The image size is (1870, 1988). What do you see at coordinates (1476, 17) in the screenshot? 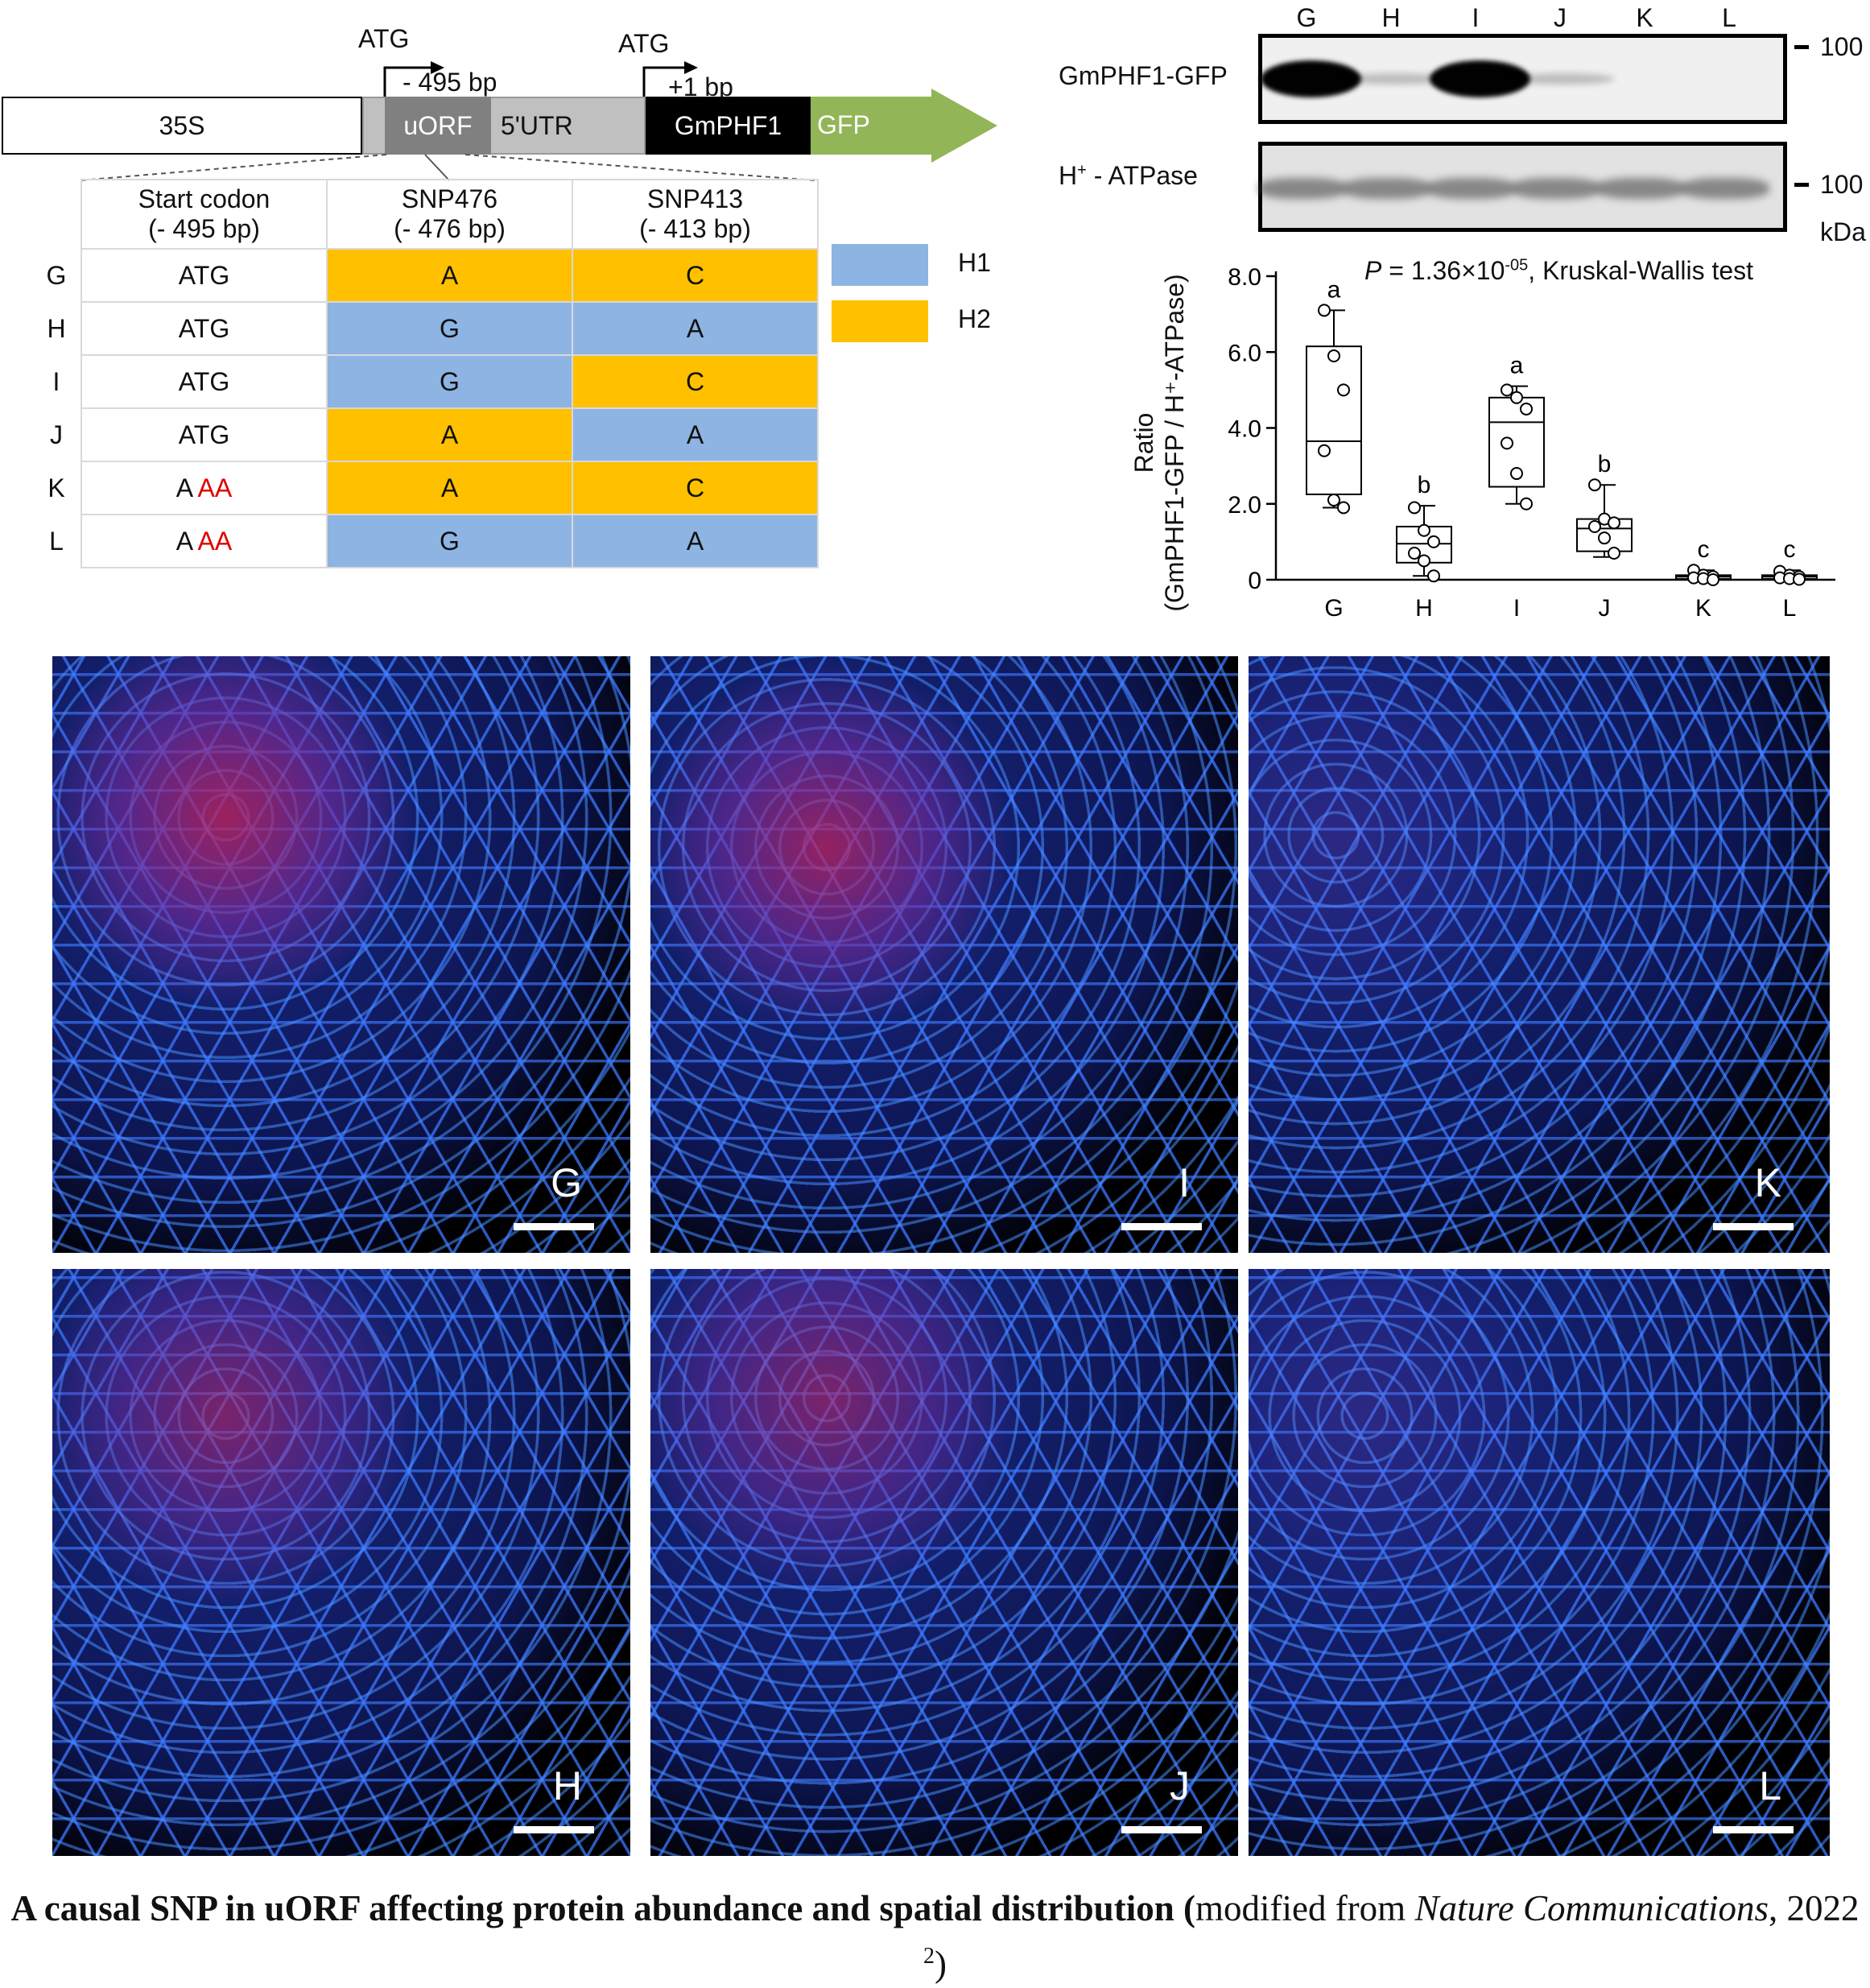
I see `lane-label: I` at bounding box center [1476, 17].